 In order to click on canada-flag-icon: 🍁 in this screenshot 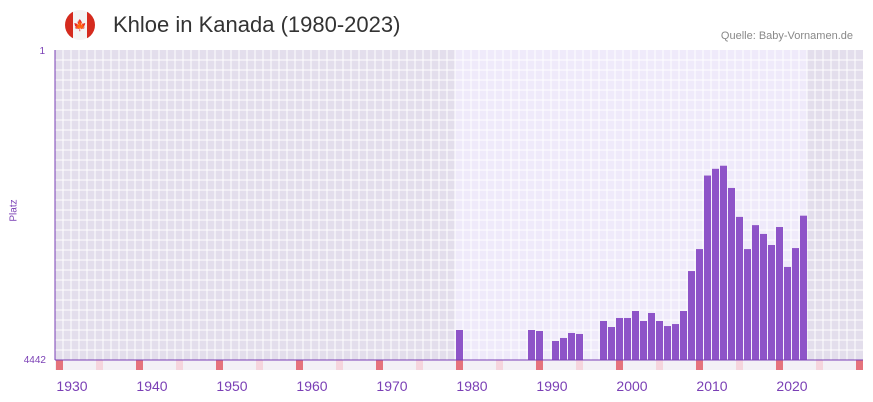, I will do `click(80, 25)`.